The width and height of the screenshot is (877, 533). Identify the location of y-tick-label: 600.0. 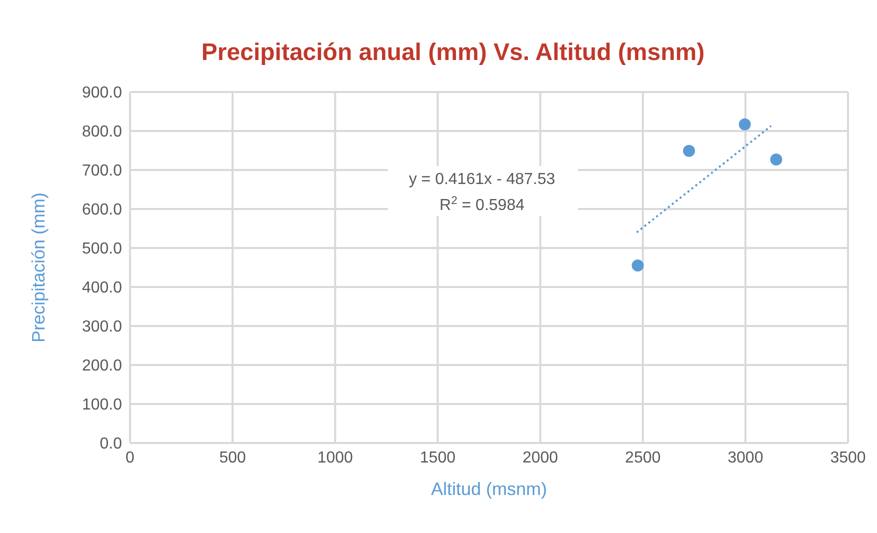
(102, 210).